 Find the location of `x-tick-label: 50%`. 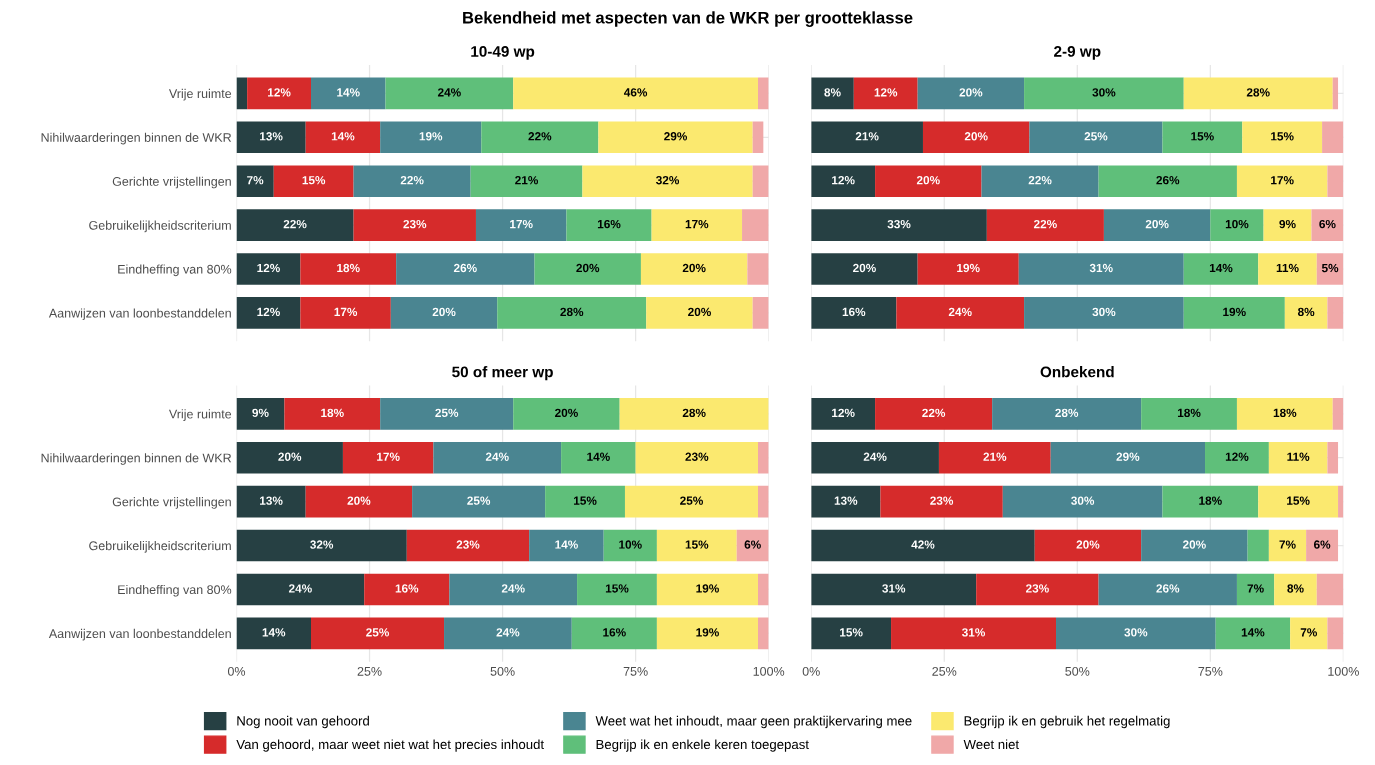

x-tick-label: 50% is located at coordinates (1077, 671).